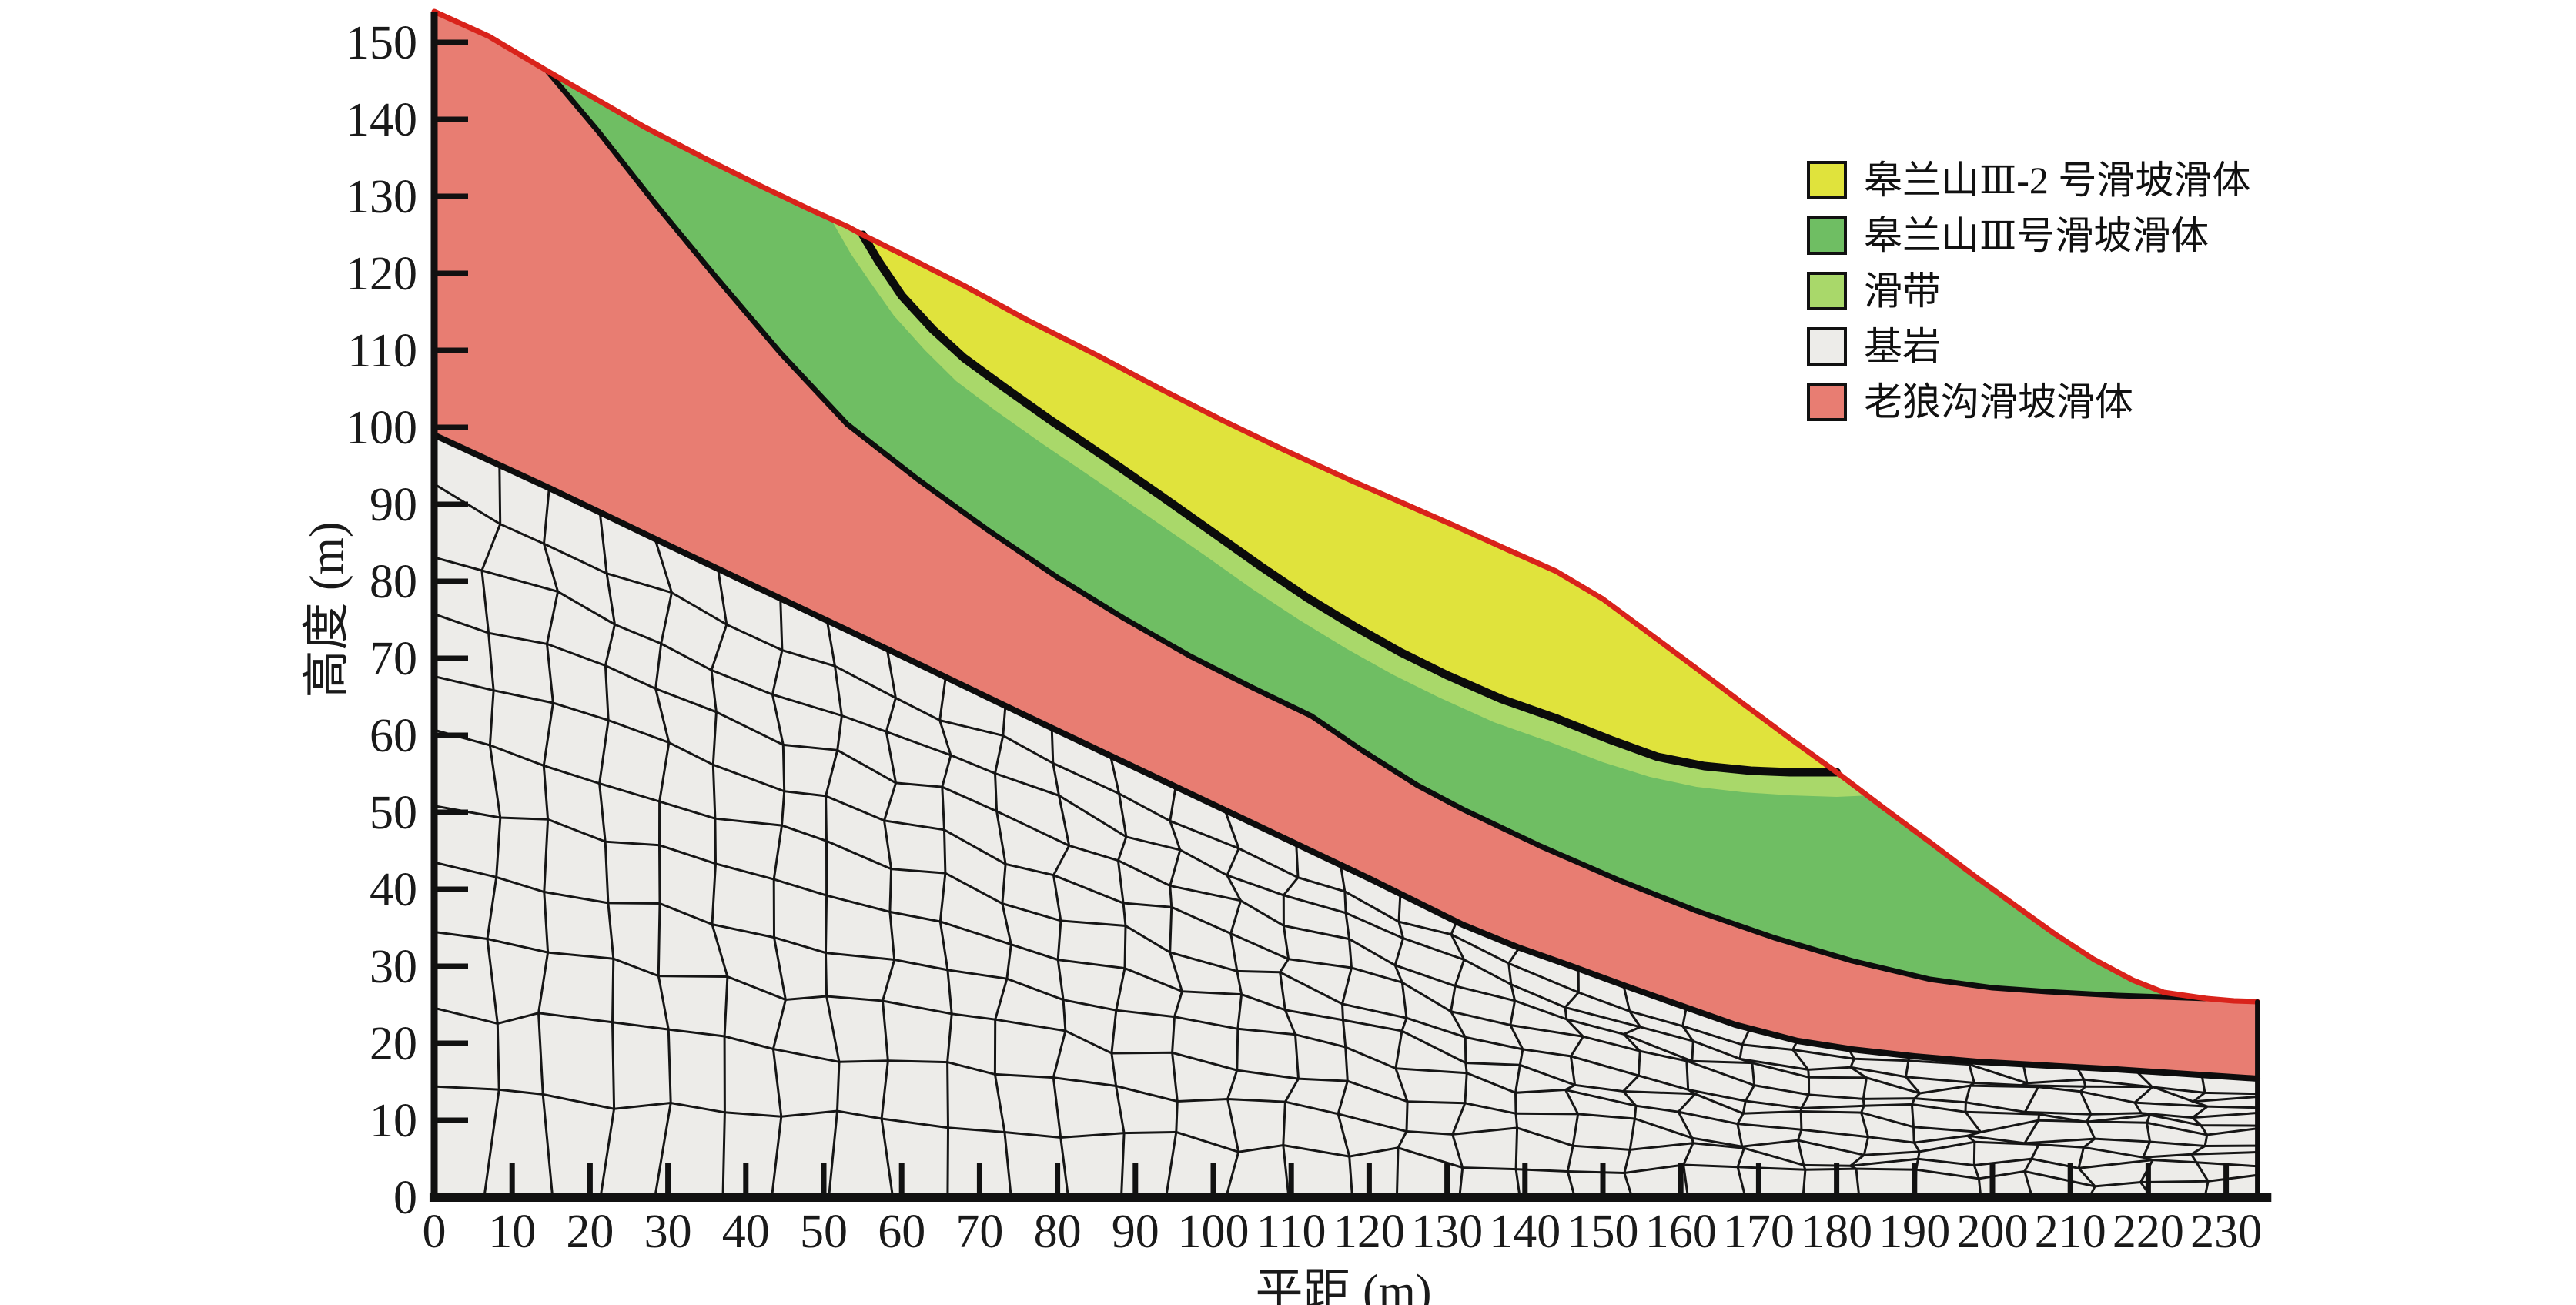  What do you see at coordinates (1447, 1232) in the screenshot?
I see `x-tick-label: 130` at bounding box center [1447, 1232].